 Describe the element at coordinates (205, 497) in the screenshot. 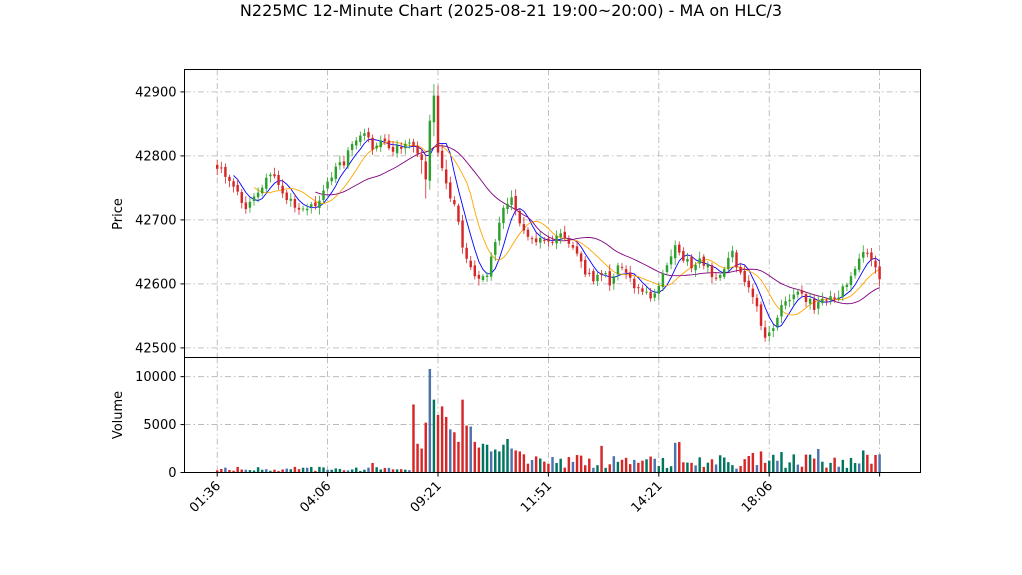

I see `time-tick-label: 01:36` at that location.